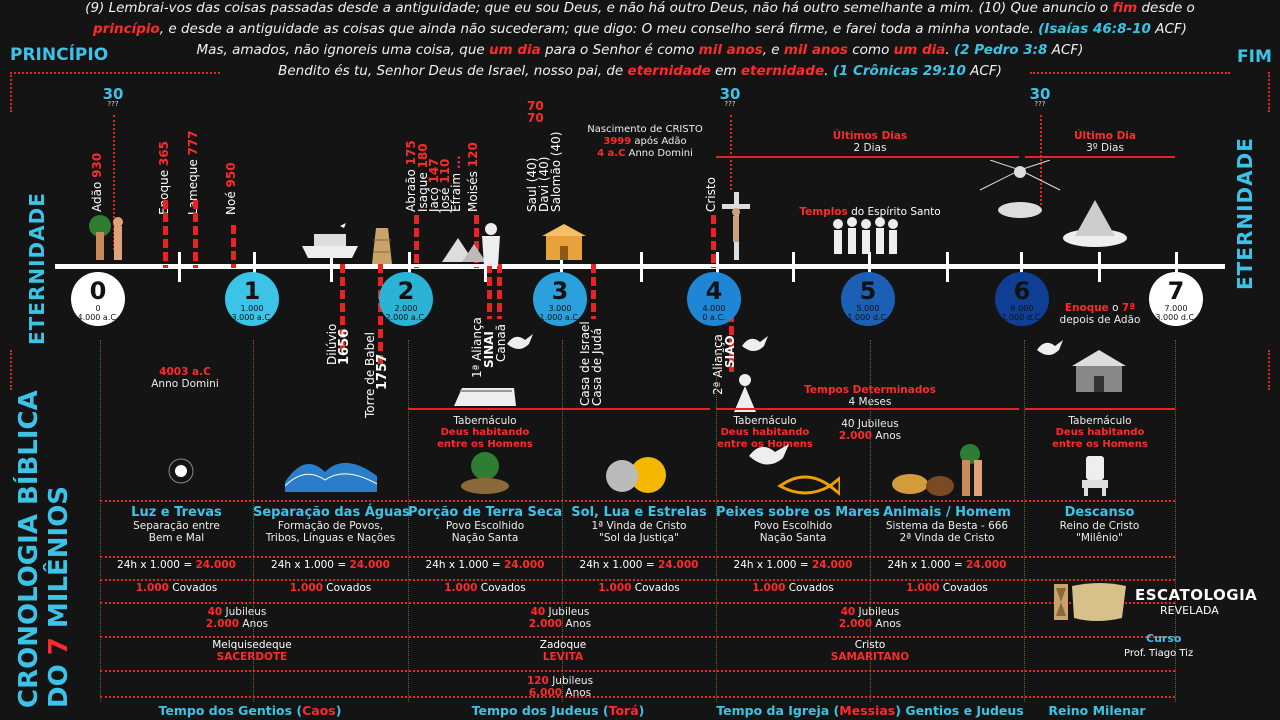 The height and width of the screenshot is (720, 1280). I want to click on verse-segment: desde o, so click(1166, 8).